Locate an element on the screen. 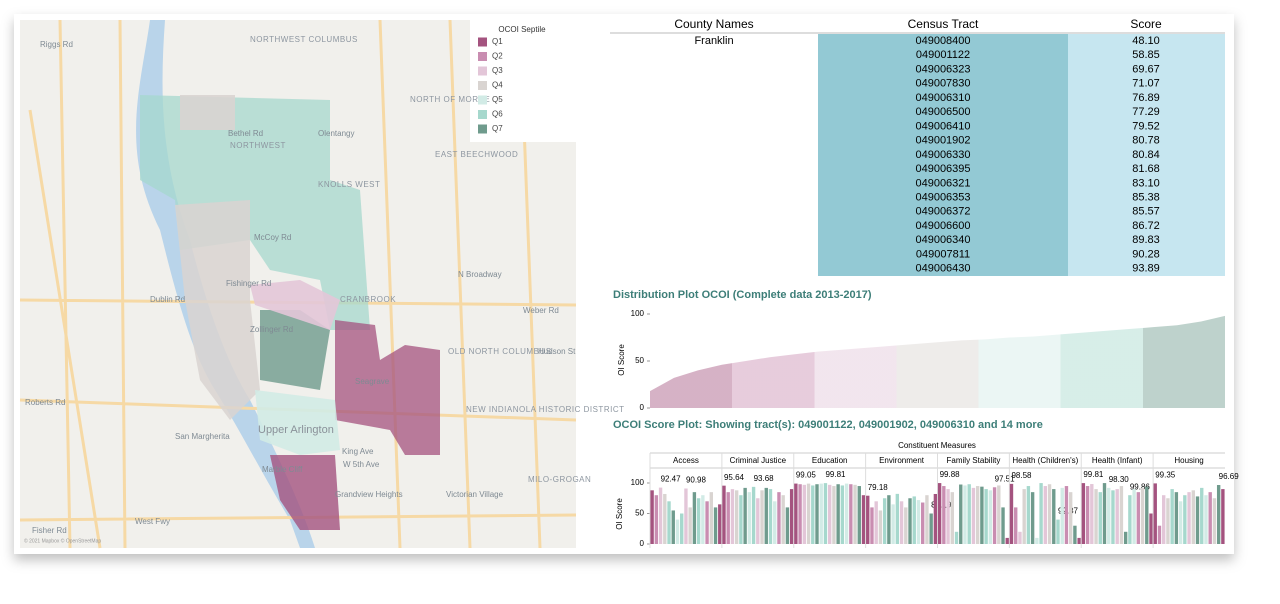 Image resolution: width=1280 pixels, height=604 pixels. map-label: Fisher Rd is located at coordinates (49, 530).